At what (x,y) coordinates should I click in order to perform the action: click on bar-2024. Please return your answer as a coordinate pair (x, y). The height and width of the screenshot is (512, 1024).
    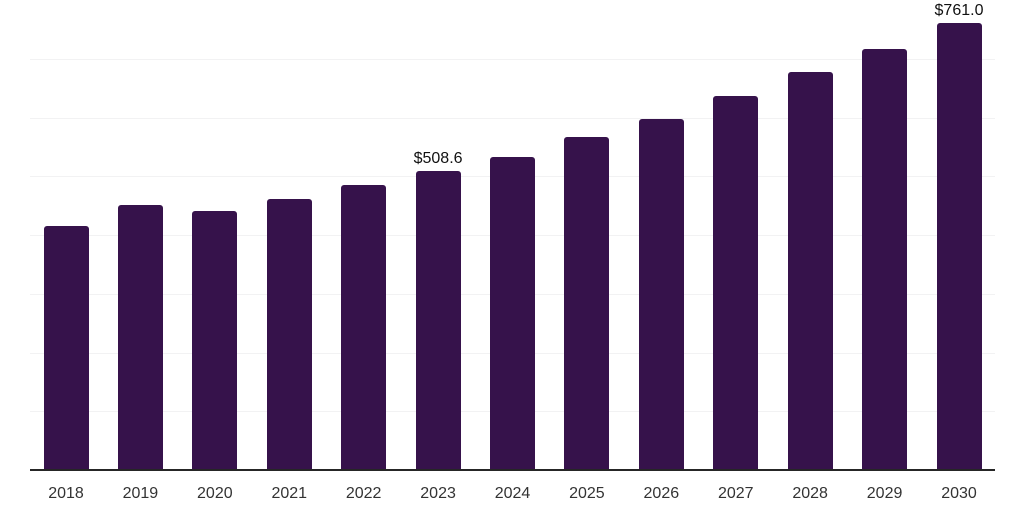
    Looking at the image, I should click on (512, 313).